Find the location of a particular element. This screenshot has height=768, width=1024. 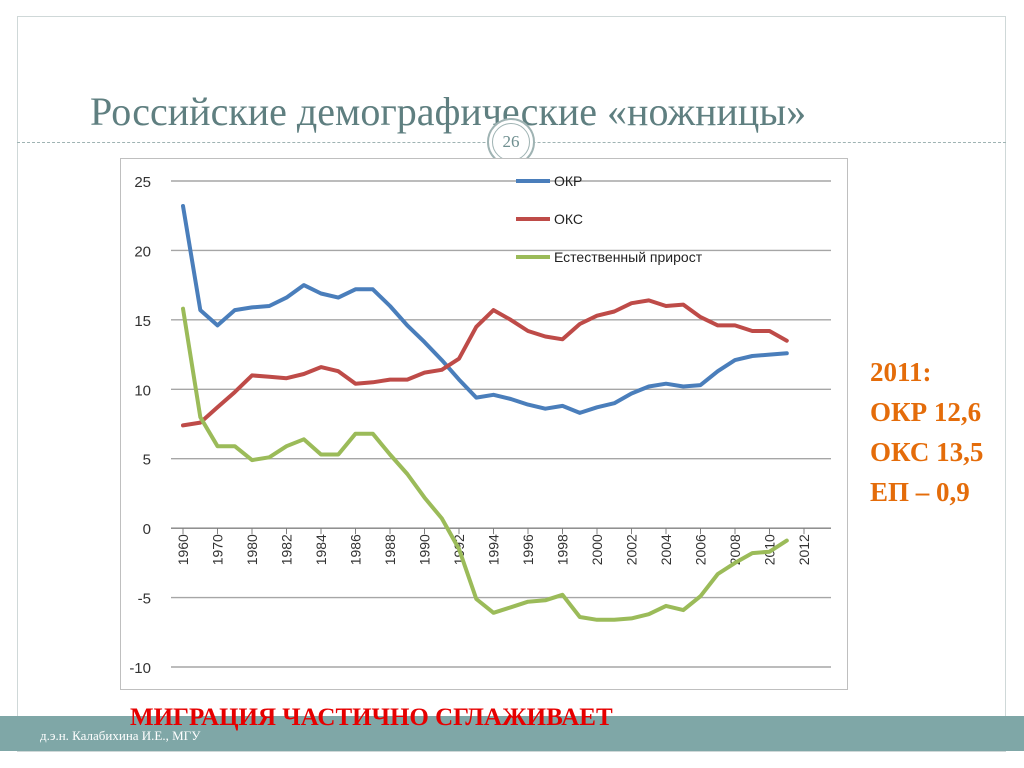

x-tick-label: 2008 is located at coordinates (735, 549).